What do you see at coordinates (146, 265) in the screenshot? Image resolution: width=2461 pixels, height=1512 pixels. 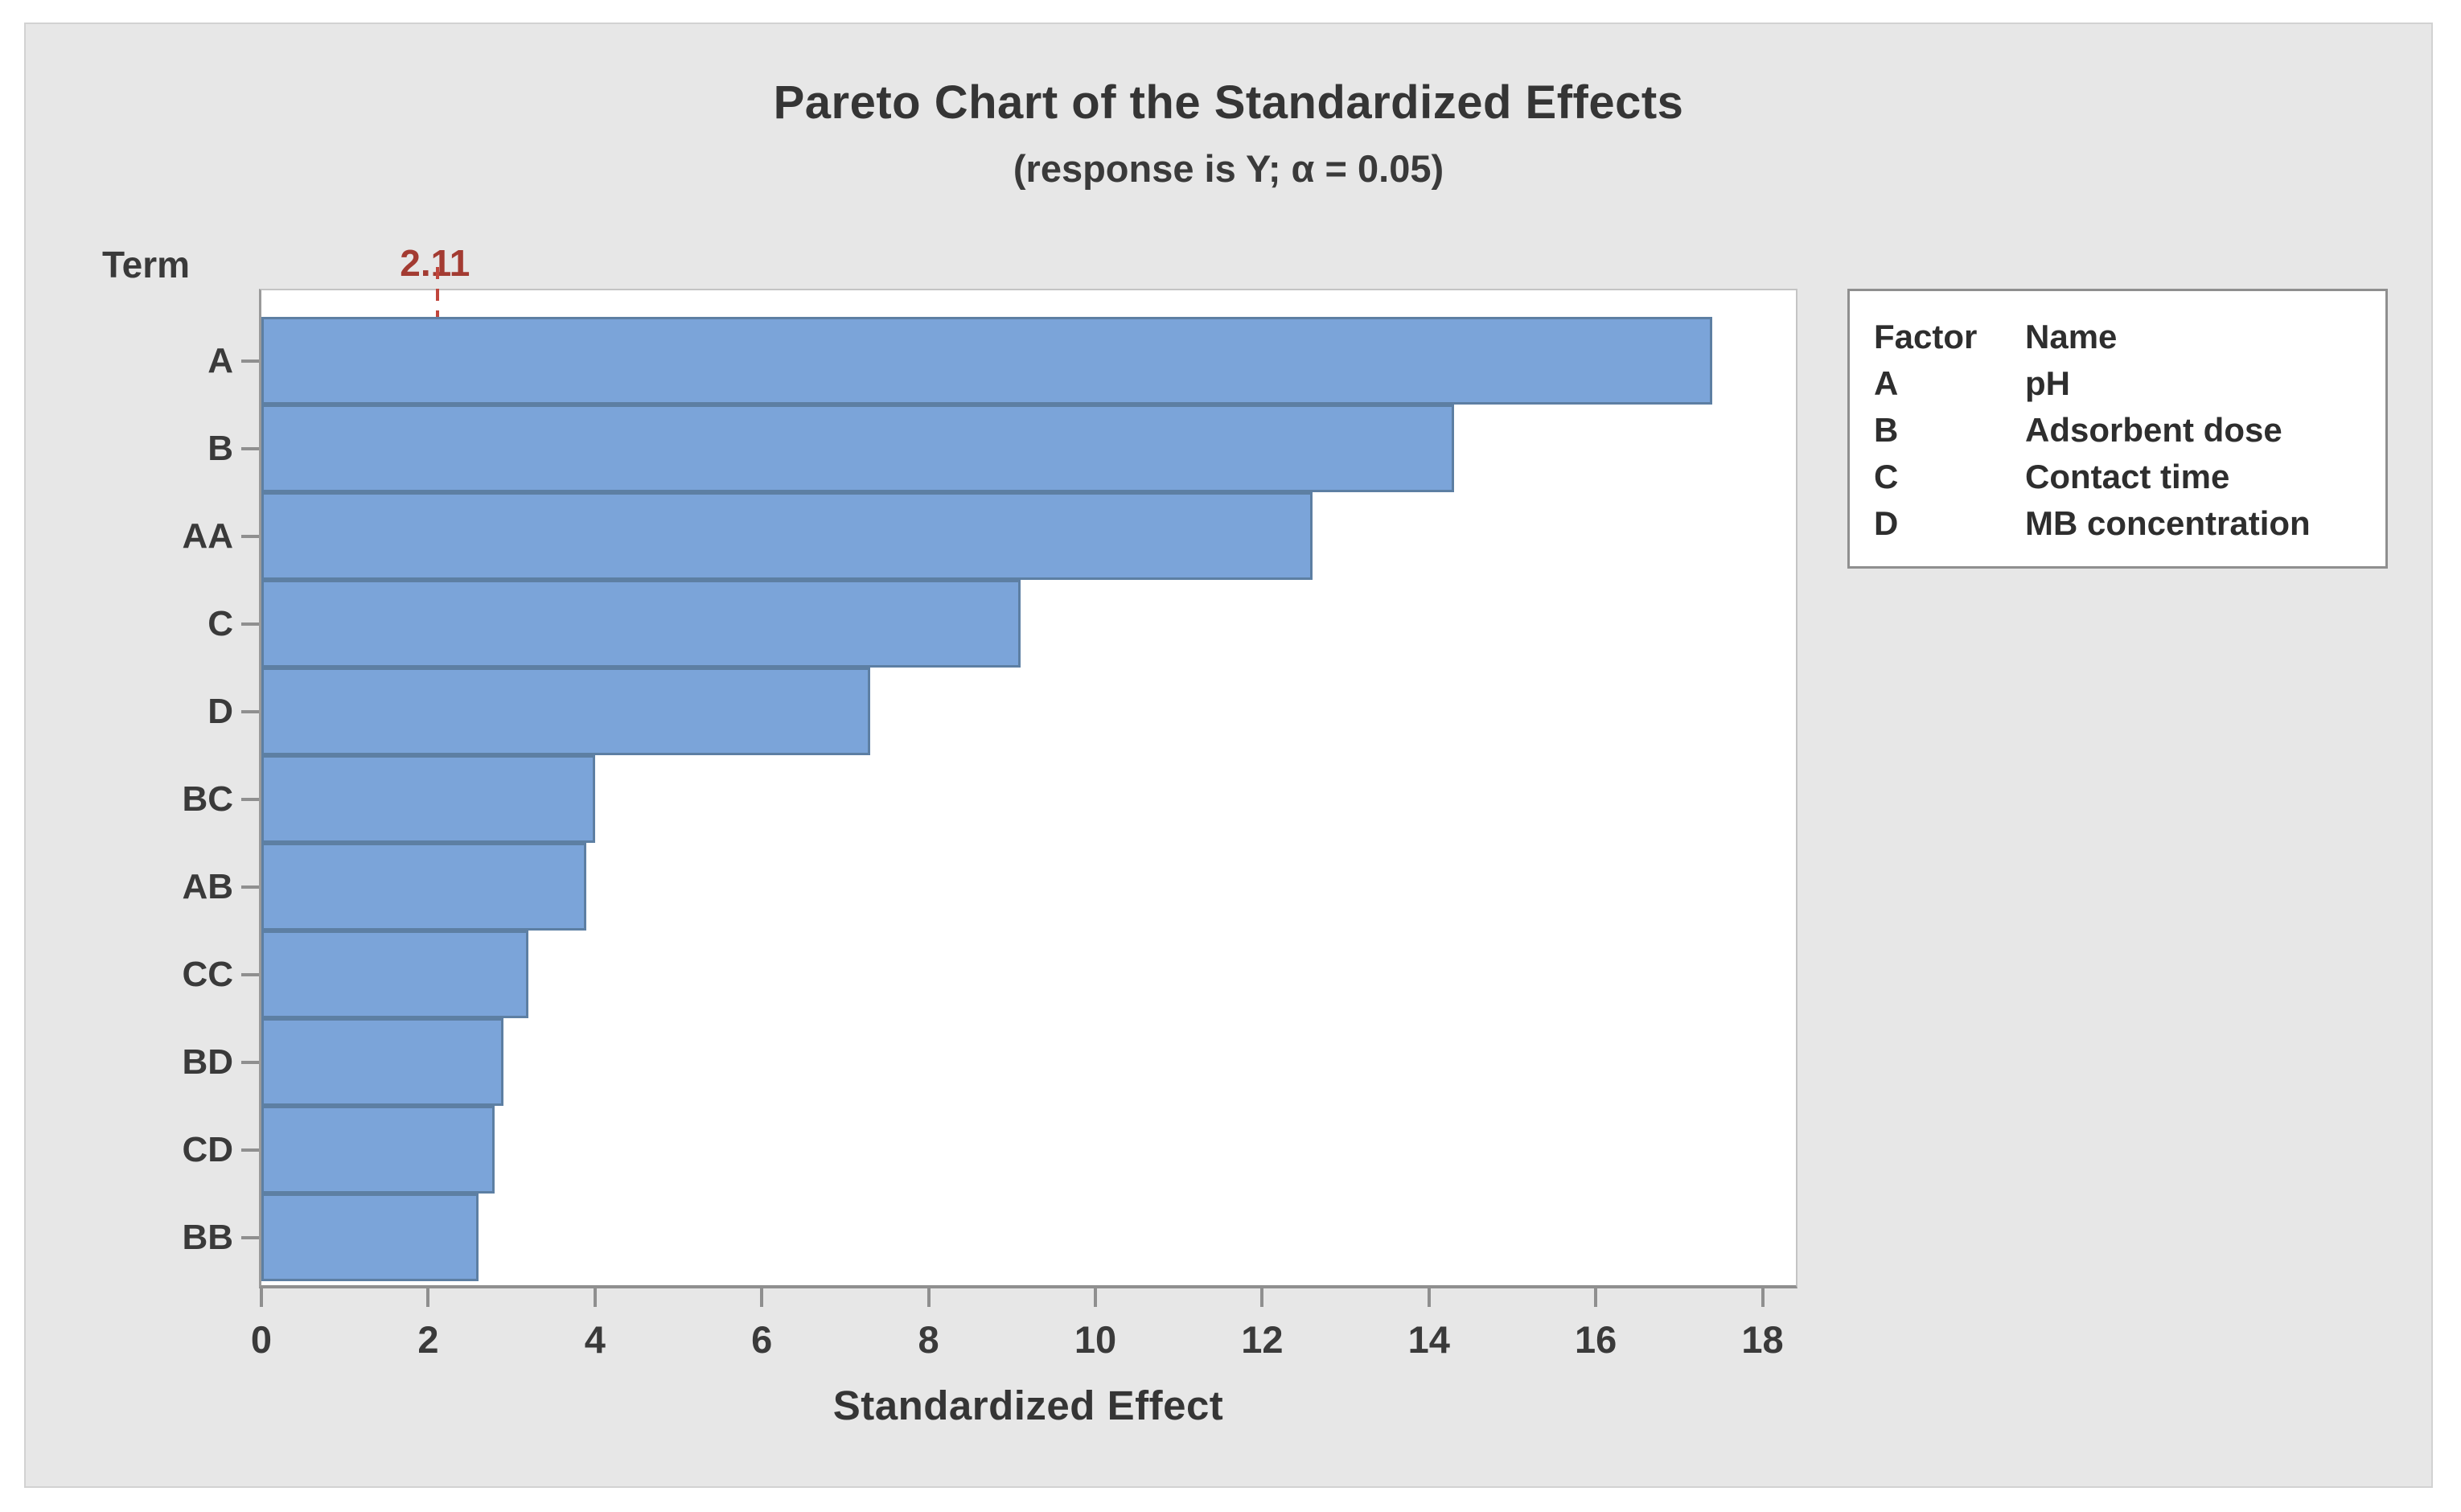 I see `y-axis-title: Term` at bounding box center [146, 265].